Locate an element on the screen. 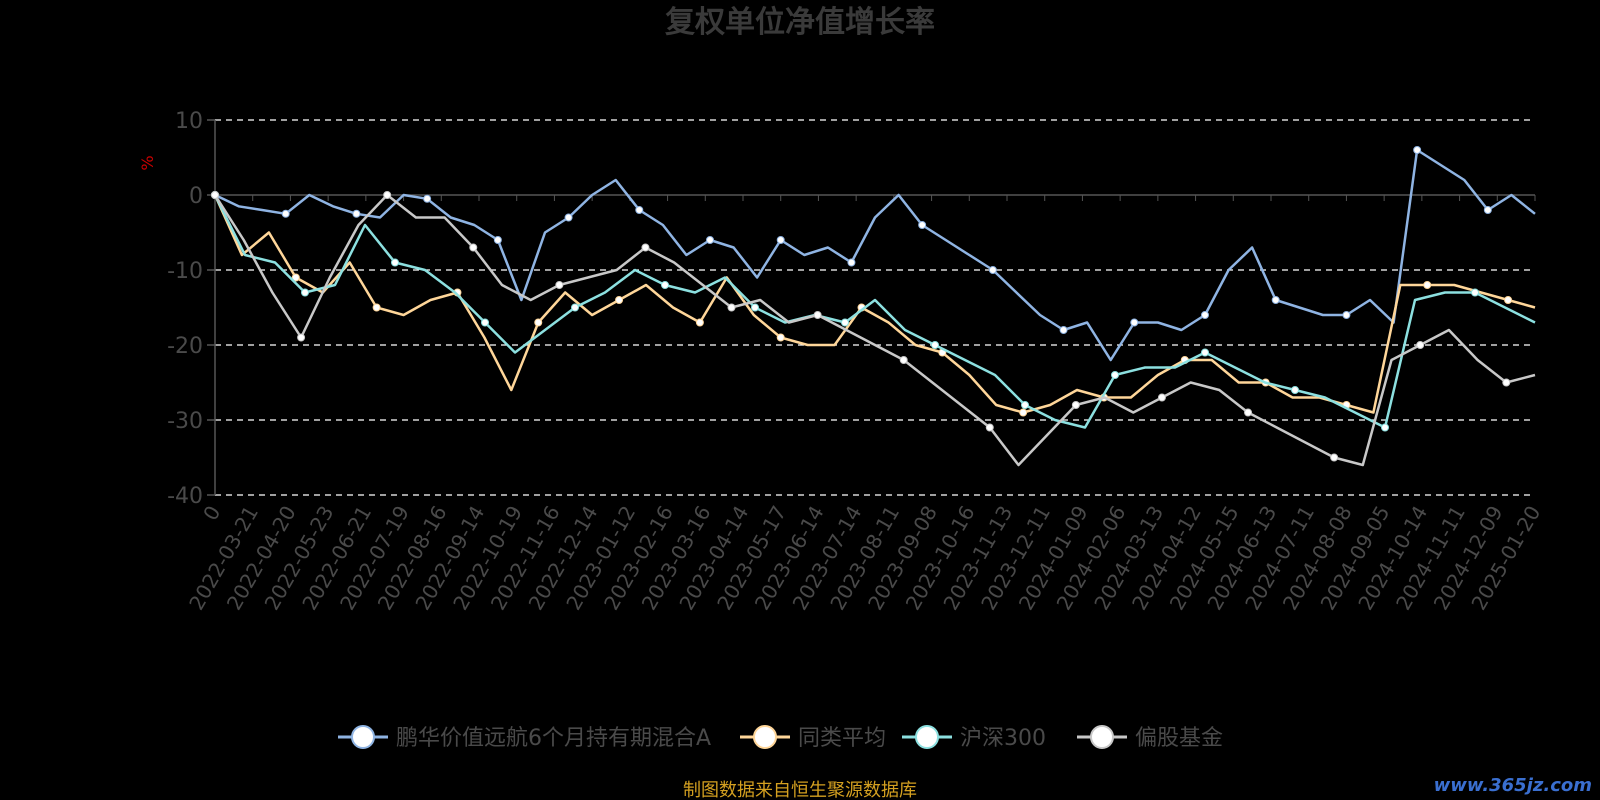 Image resolution: width=1600 pixels, height=800 pixels. x-tick-label: 0 is located at coordinates (211, 513).